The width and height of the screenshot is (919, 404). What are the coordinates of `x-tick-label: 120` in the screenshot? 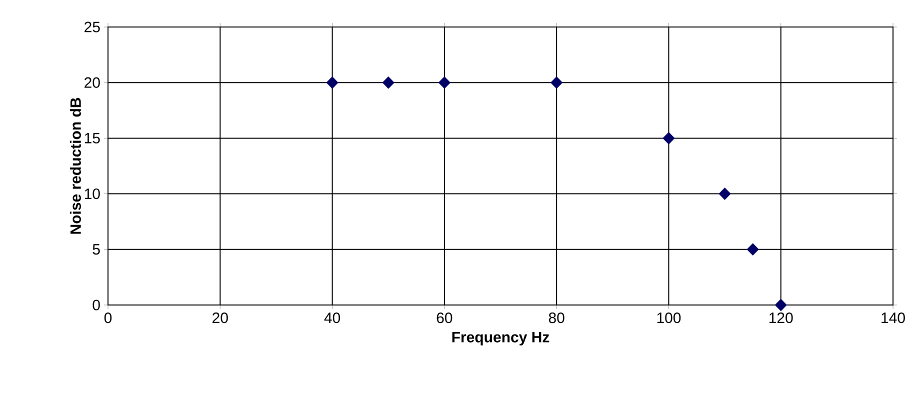 It's located at (781, 318).